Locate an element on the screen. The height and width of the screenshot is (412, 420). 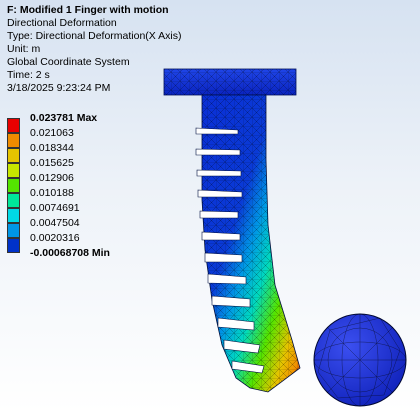
legend-row: 0.015625 is located at coordinates (107, 166).